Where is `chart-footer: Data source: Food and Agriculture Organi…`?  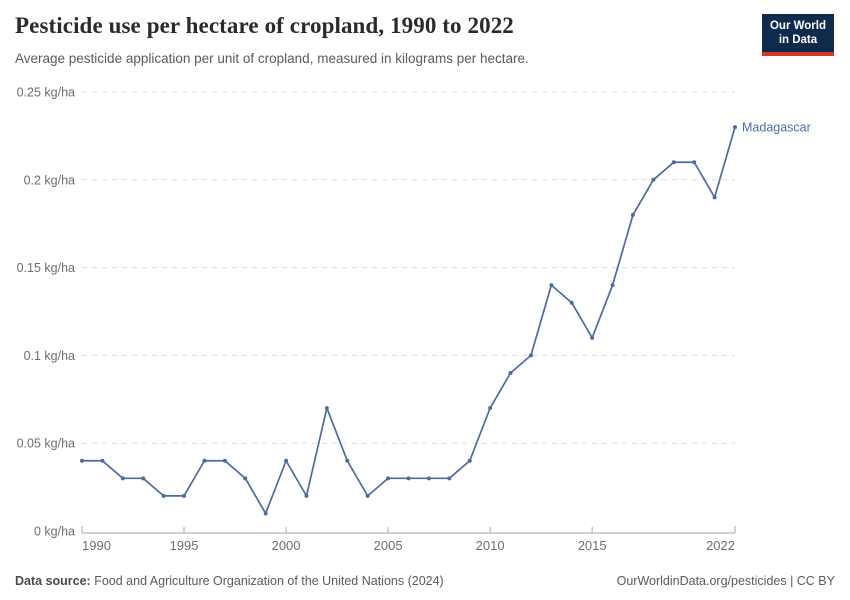
chart-footer: Data source: Food and Agriculture Organi… is located at coordinates (425, 581).